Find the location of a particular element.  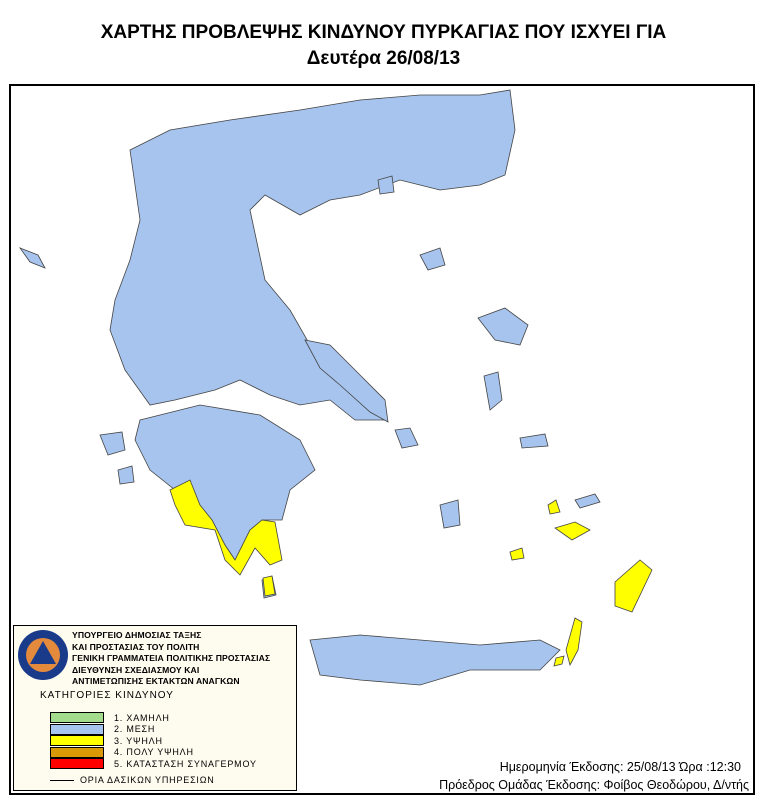

region-andros is located at coordinates (406, 438).